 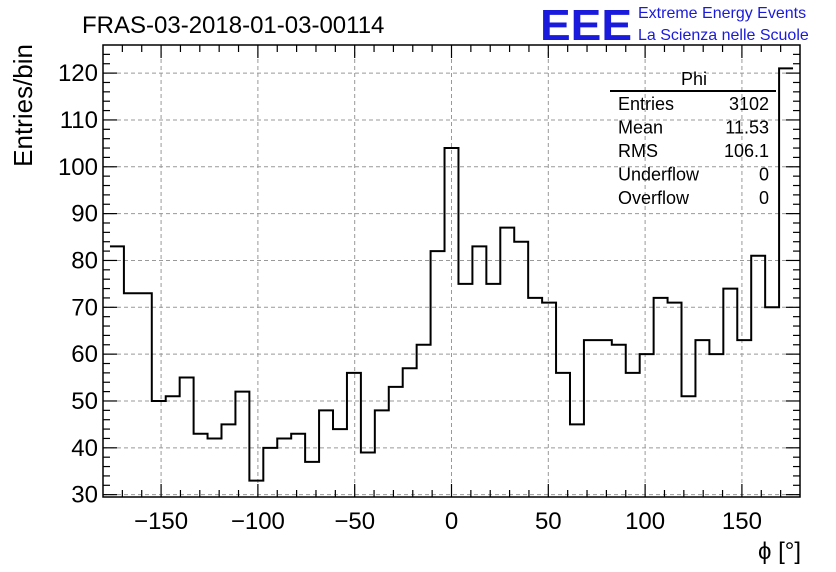 What do you see at coordinates (693, 151) in the screenshot?
I see `stats-row: RMS 106.1` at bounding box center [693, 151].